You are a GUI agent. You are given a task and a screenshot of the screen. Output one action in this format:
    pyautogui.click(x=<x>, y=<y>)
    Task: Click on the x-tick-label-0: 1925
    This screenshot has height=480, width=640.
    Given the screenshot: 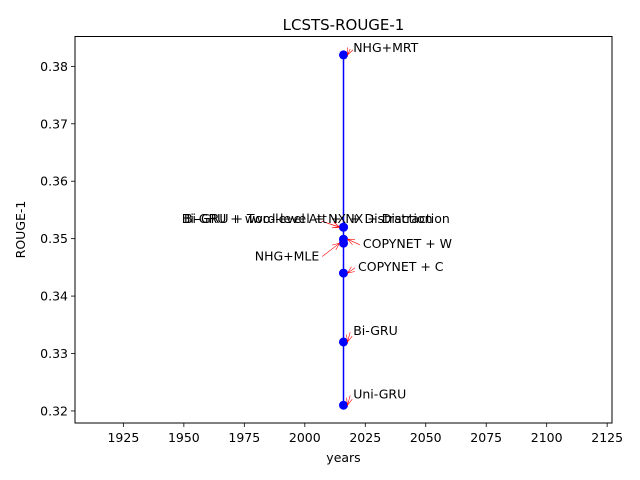 What is the action you would take?
    pyautogui.click(x=123, y=437)
    